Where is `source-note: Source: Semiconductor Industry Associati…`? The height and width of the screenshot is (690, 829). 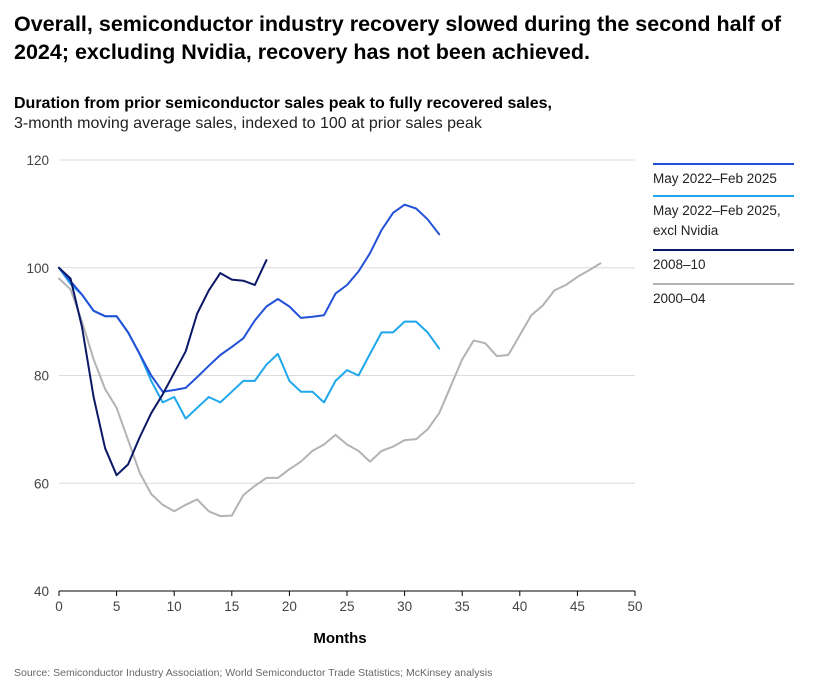
source-note: Source: Semiconductor Industry Associati… is located at coordinates (253, 673).